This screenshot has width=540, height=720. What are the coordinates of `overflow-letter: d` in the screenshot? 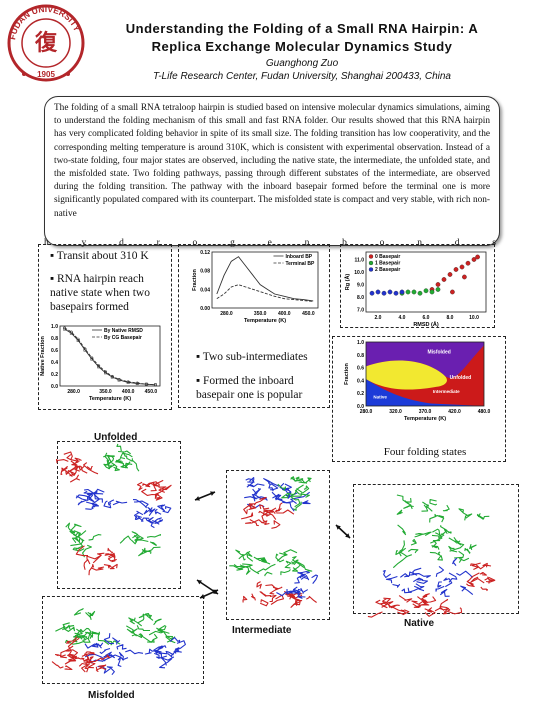 It's located at (457, 243).